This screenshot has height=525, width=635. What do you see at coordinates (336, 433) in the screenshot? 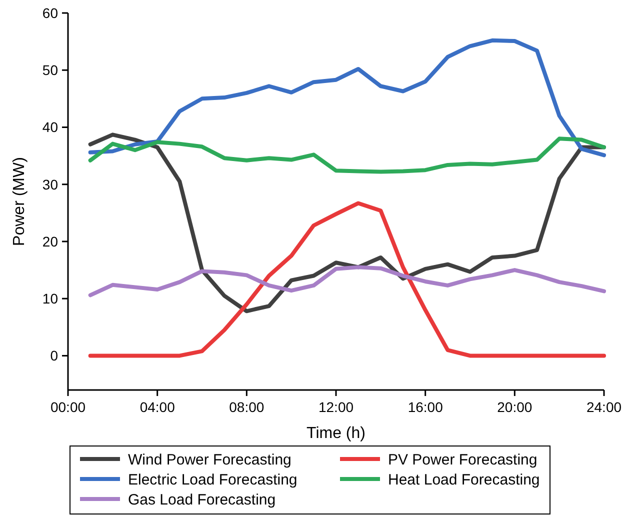
I see `x-axis-title: Time (h)` at bounding box center [336, 433].